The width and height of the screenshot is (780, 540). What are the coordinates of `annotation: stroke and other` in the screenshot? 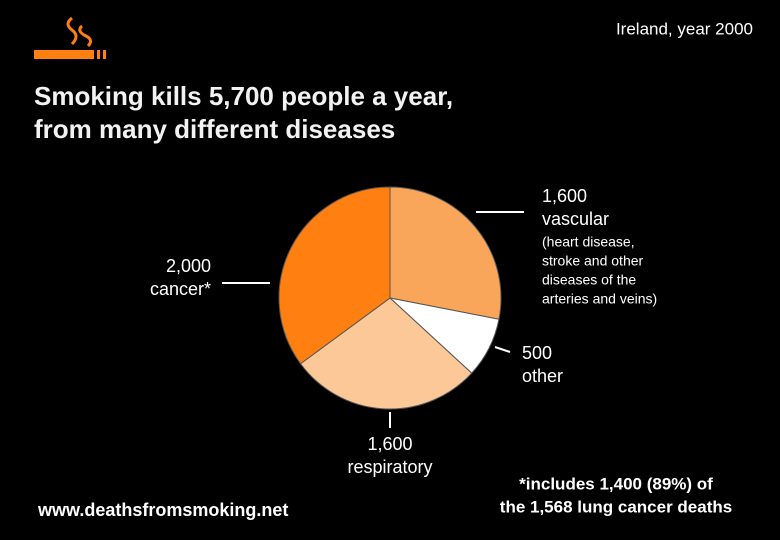 It's located at (593, 261).